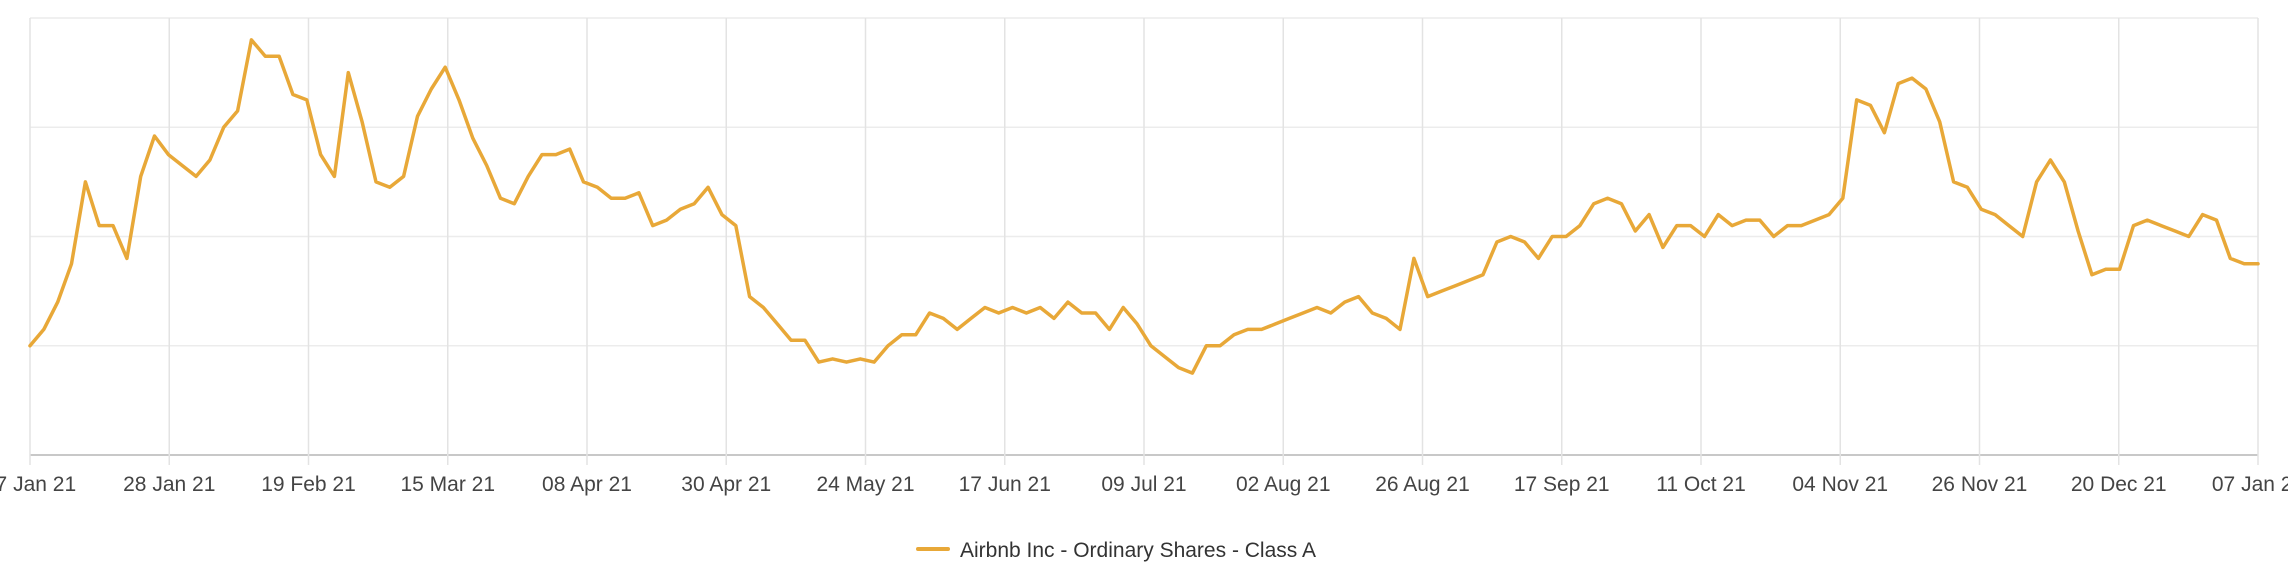 Image resolution: width=2288 pixels, height=581 pixels. What do you see at coordinates (1422, 484) in the screenshot?
I see `x-tick-label: 26 Aug 21` at bounding box center [1422, 484].